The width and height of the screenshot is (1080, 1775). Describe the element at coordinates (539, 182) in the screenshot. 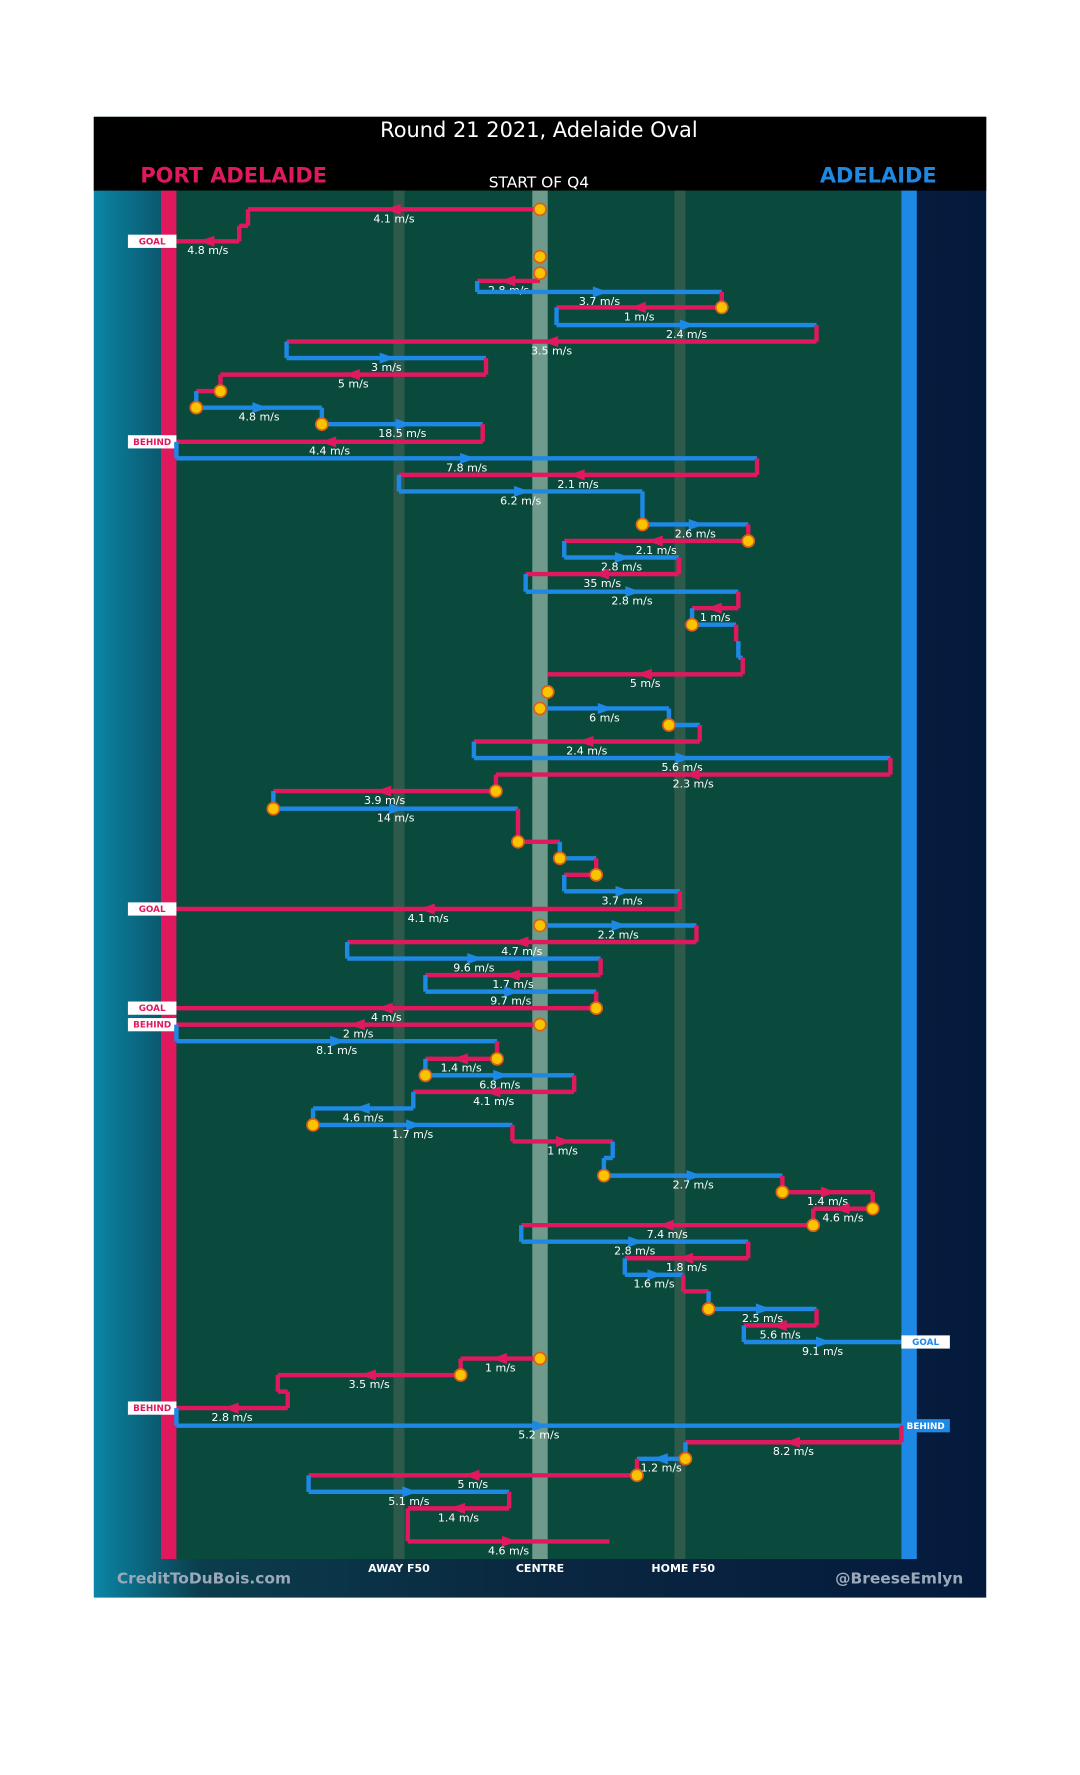

I see `subtitle: START OF Q4` at that location.